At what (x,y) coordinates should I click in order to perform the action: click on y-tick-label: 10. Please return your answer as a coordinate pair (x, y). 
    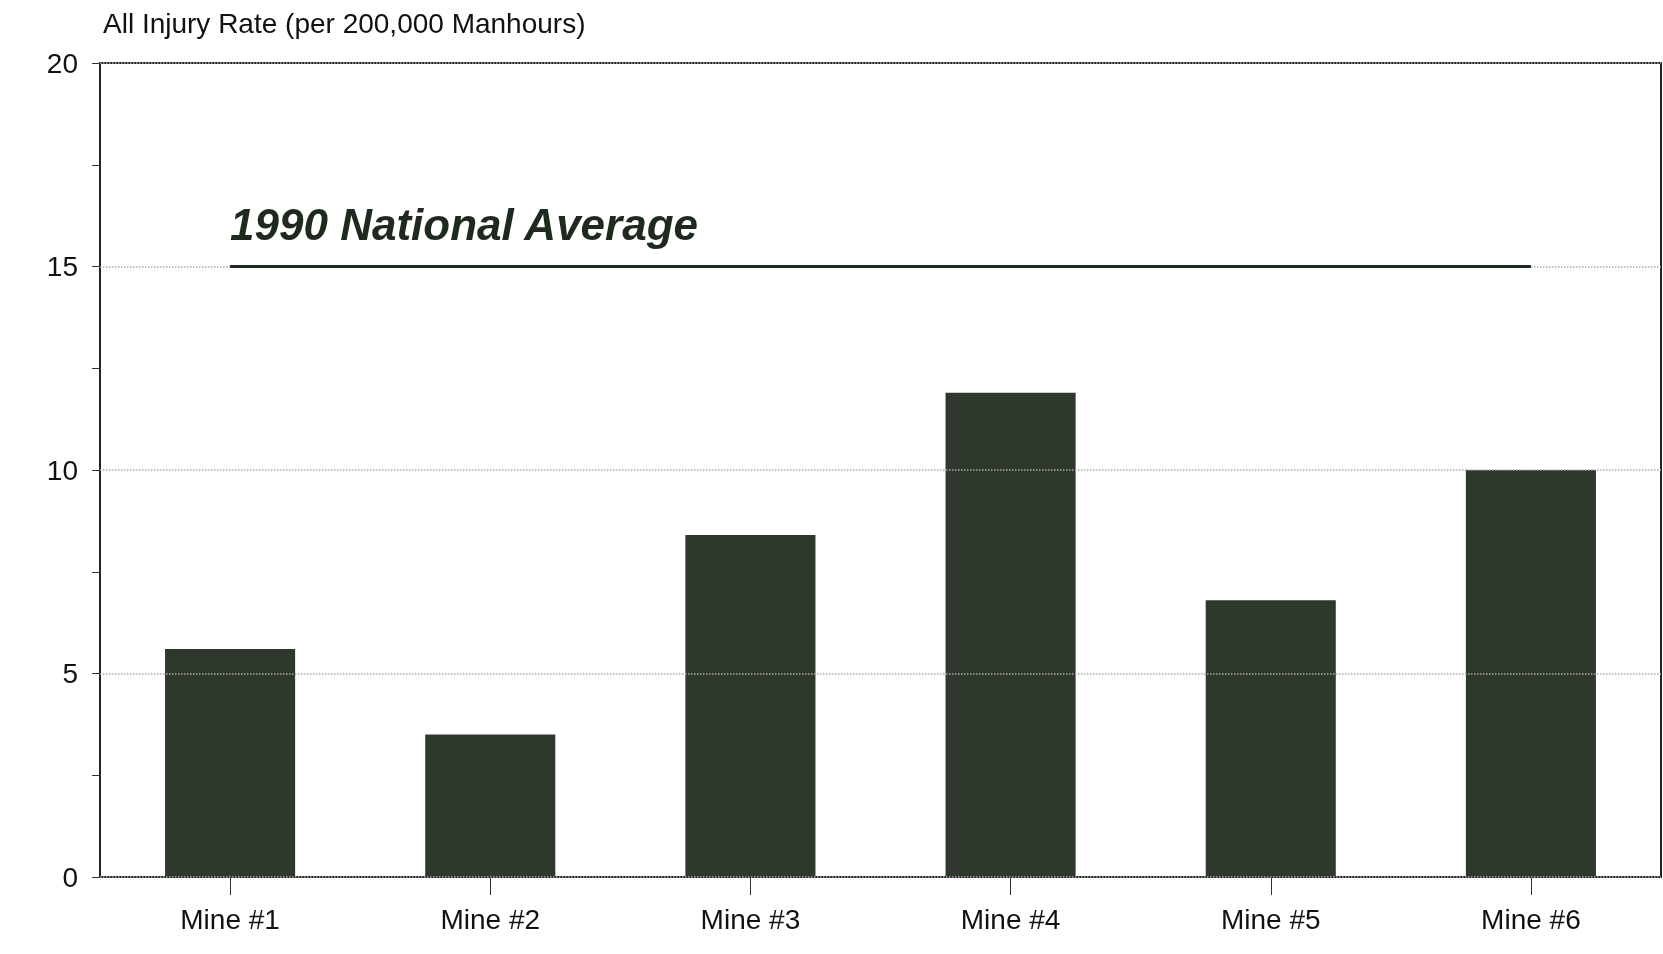
    Looking at the image, I should click on (62, 470).